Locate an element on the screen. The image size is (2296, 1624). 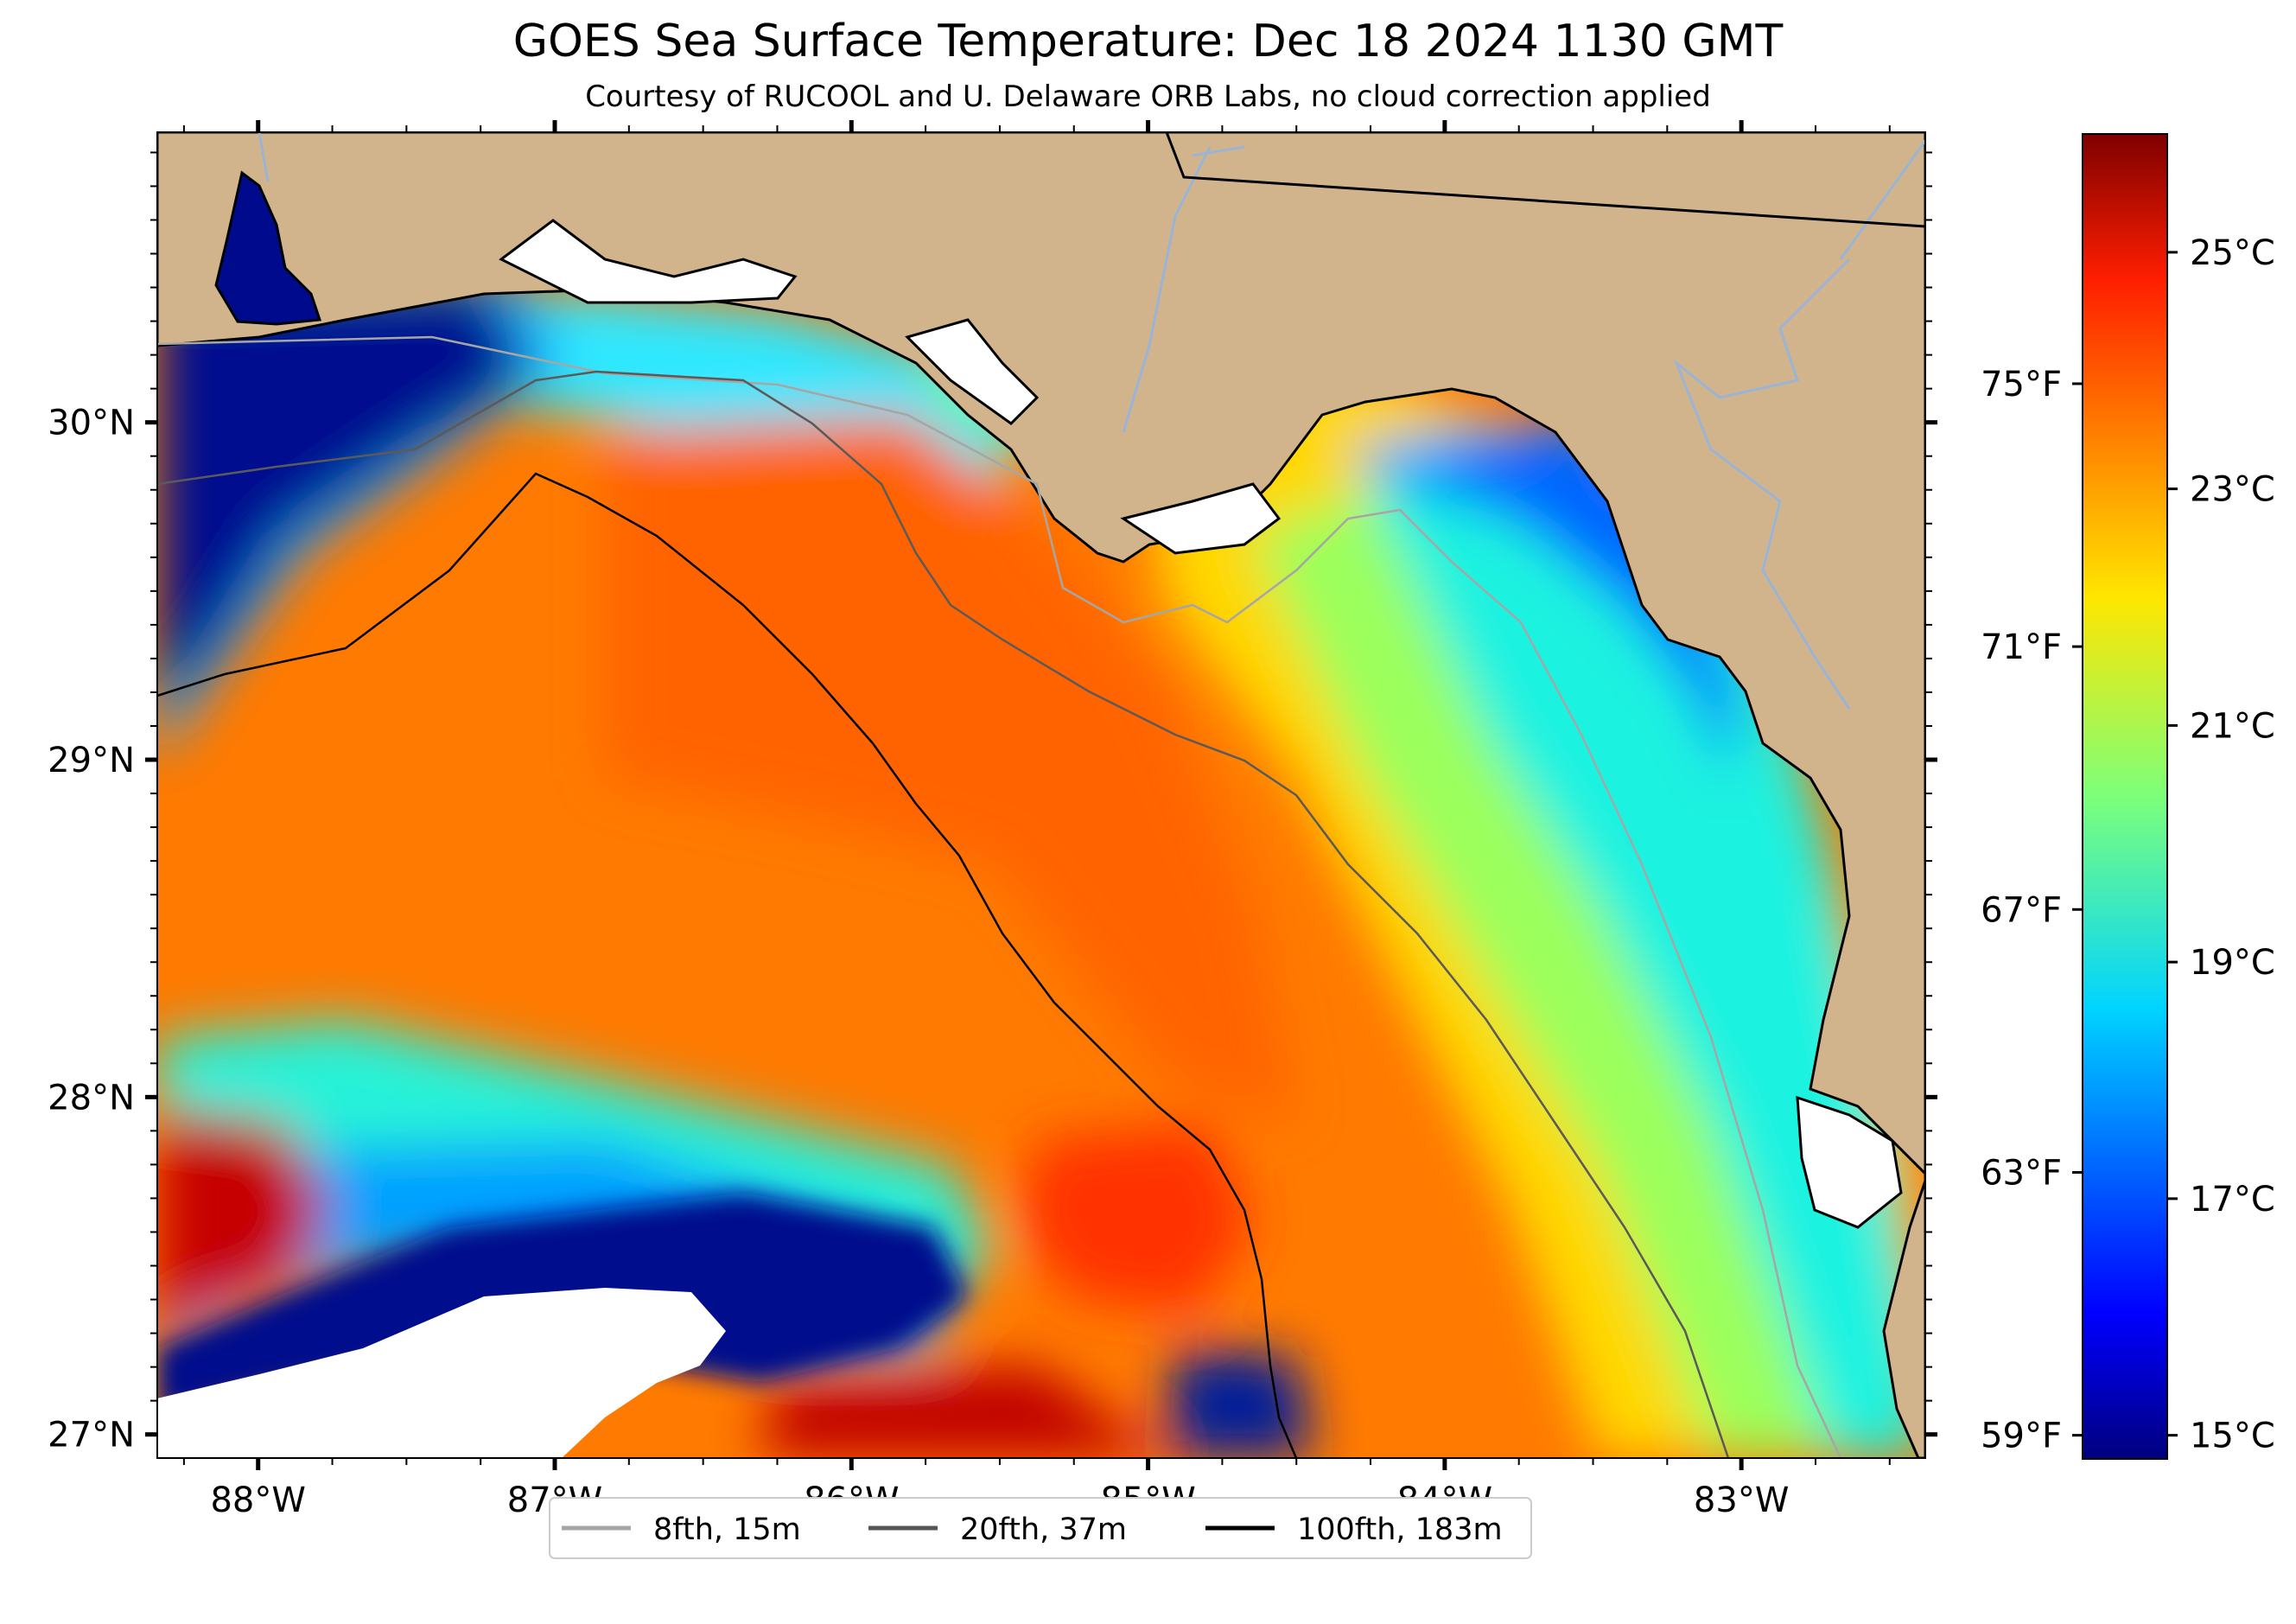
colorbar-celsius-label: 23°C is located at coordinates (2232, 490).